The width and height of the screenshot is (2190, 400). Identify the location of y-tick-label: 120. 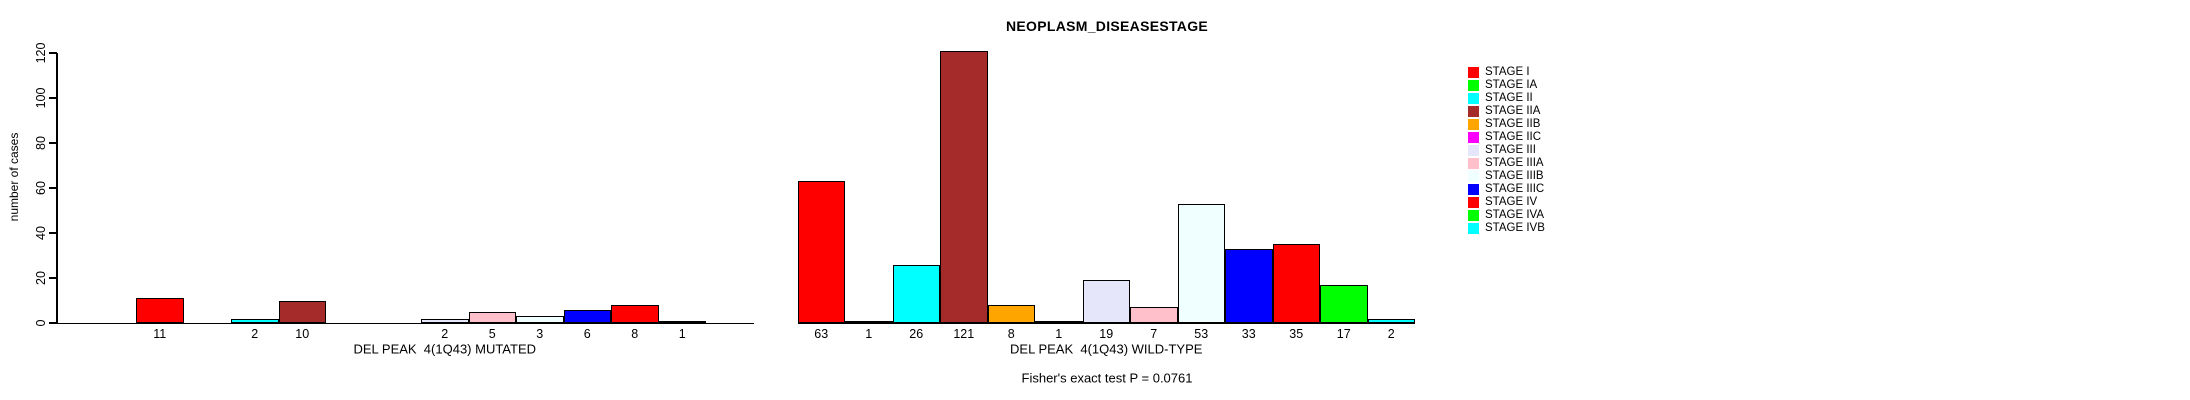
(41, 53).